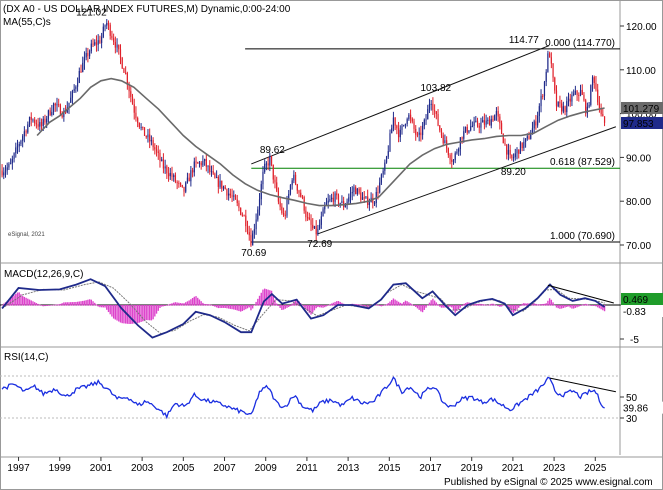 The image size is (663, 490). Describe the element at coordinates (272, 150) in the screenshot. I see `price-annotation: 89.62` at that location.